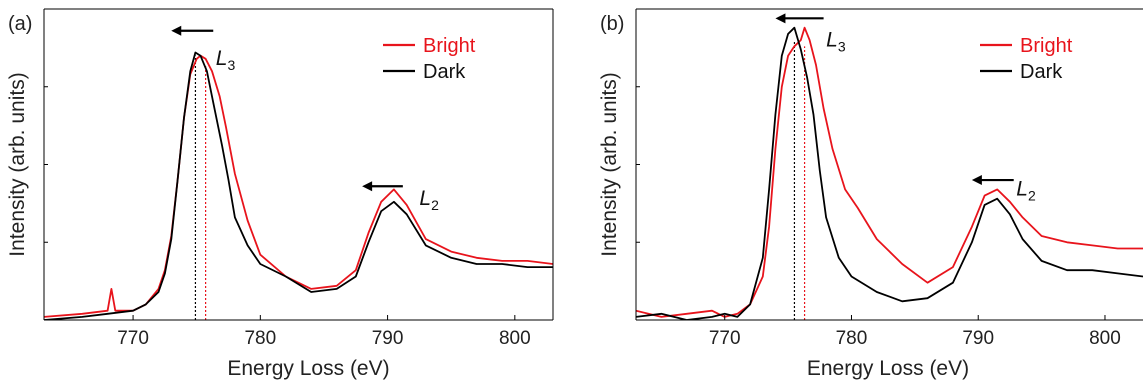 This screenshot has height=388, width=1143. I want to click on panel-label: (a), so click(20, 24).